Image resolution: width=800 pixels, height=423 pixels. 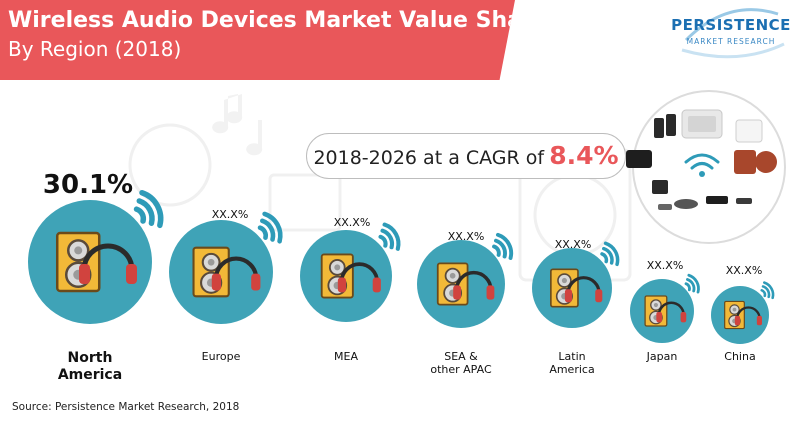 What do you see at coordinates (662, 356) in the screenshot?
I see `region-label: Japan` at bounding box center [662, 356].